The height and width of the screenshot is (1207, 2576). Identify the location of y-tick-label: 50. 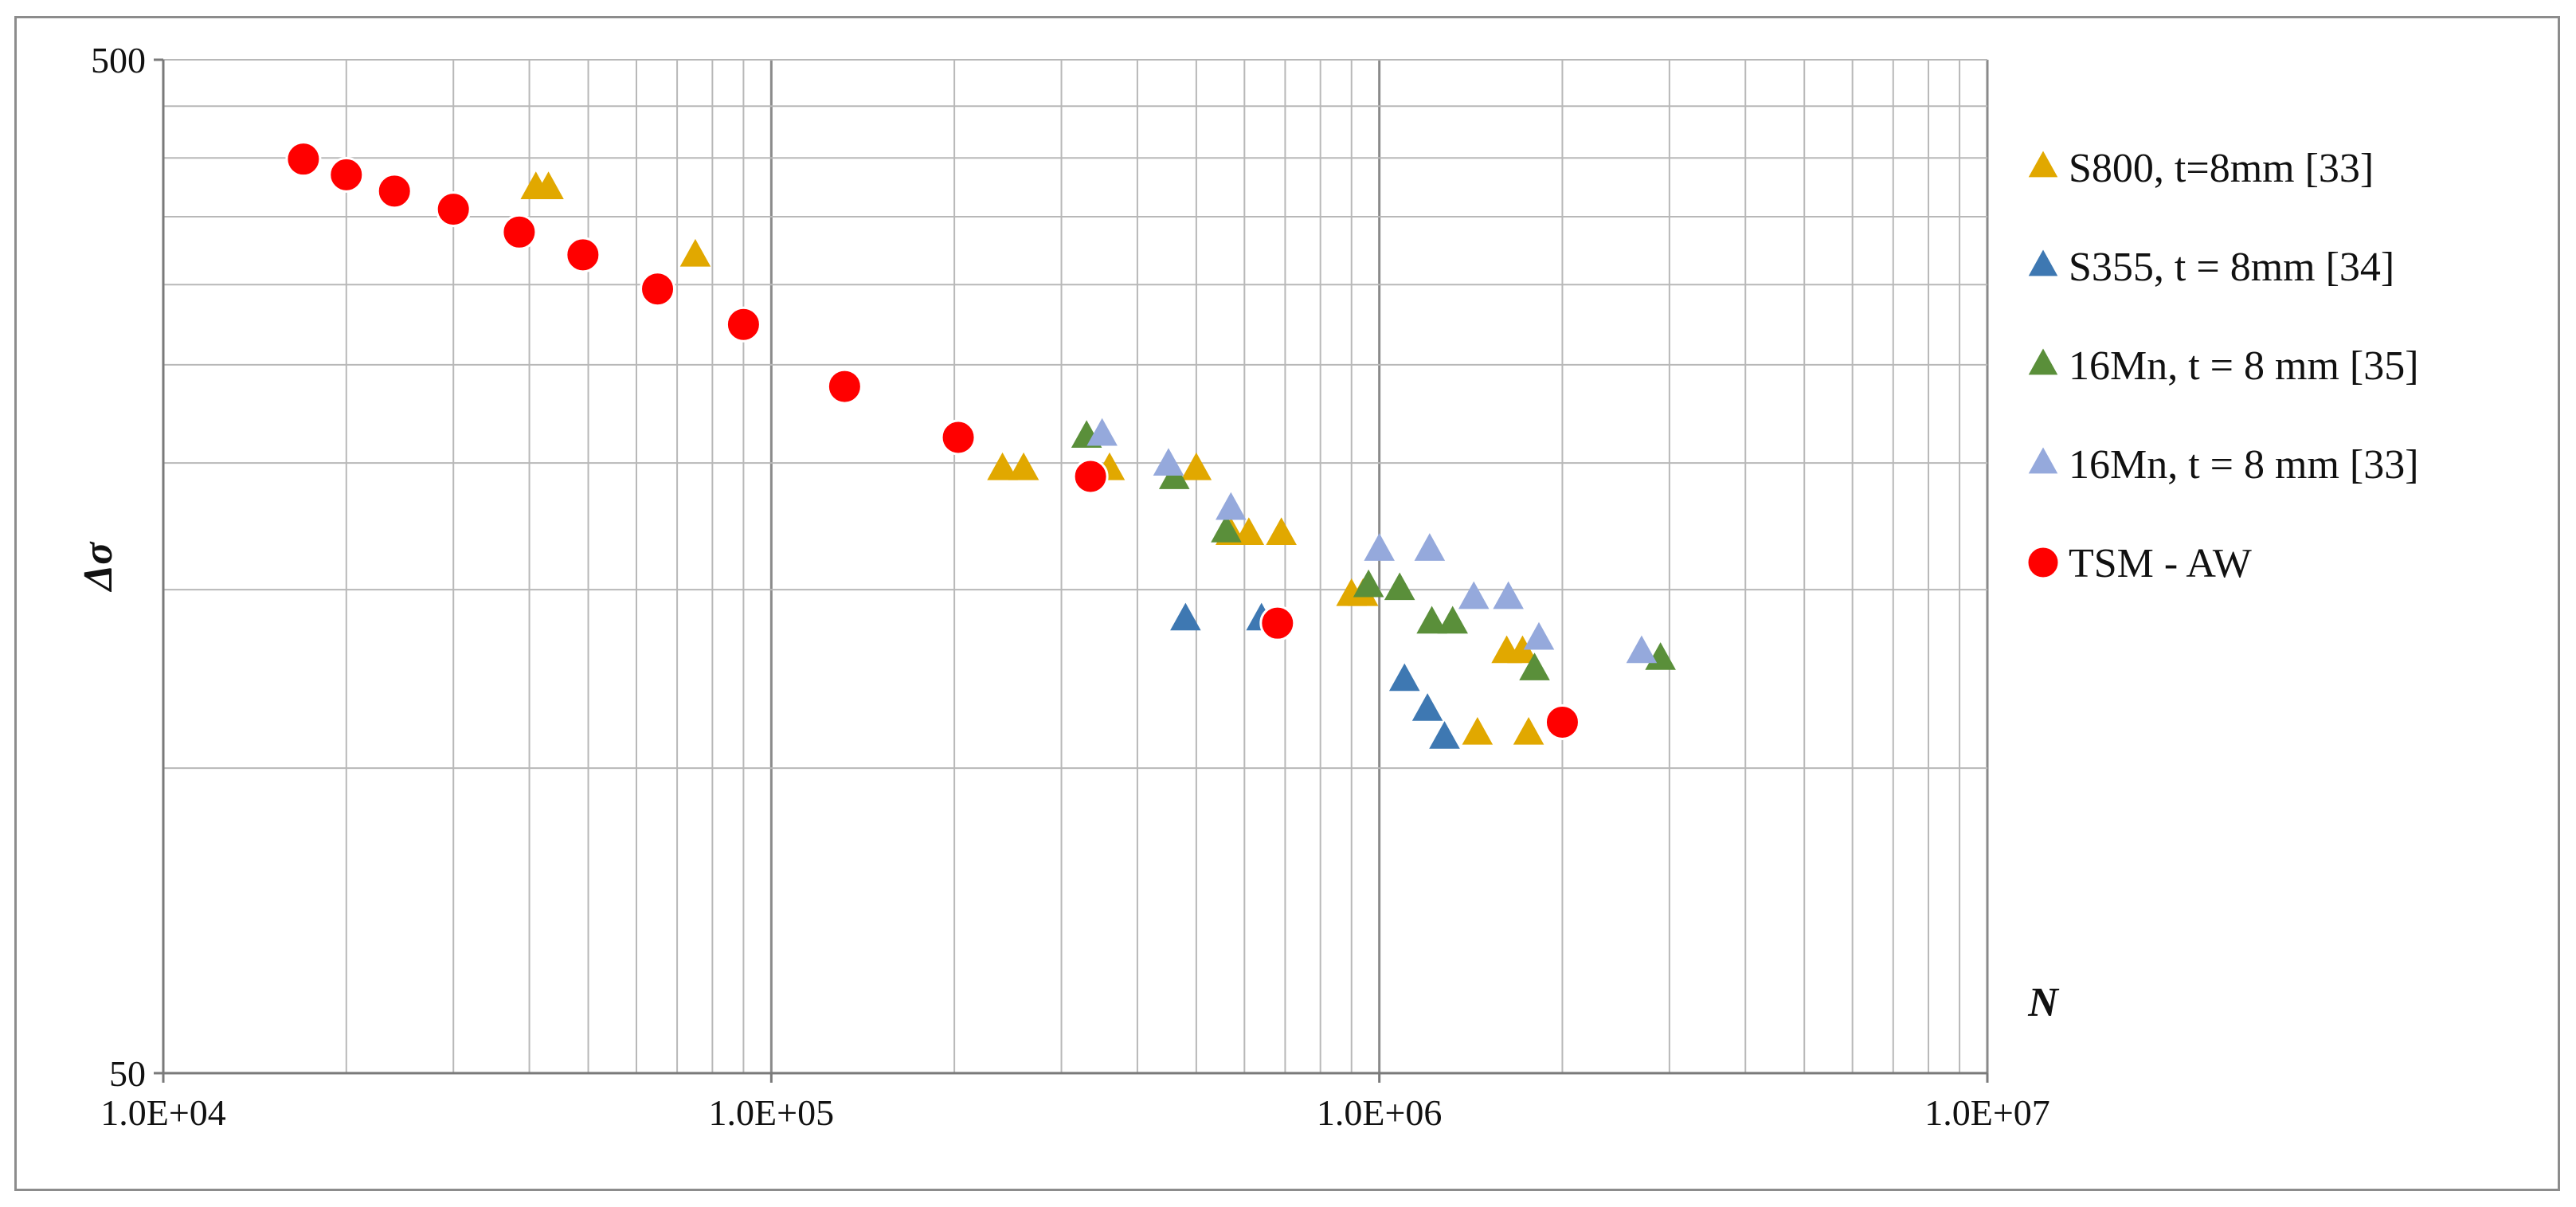
(127, 1073).